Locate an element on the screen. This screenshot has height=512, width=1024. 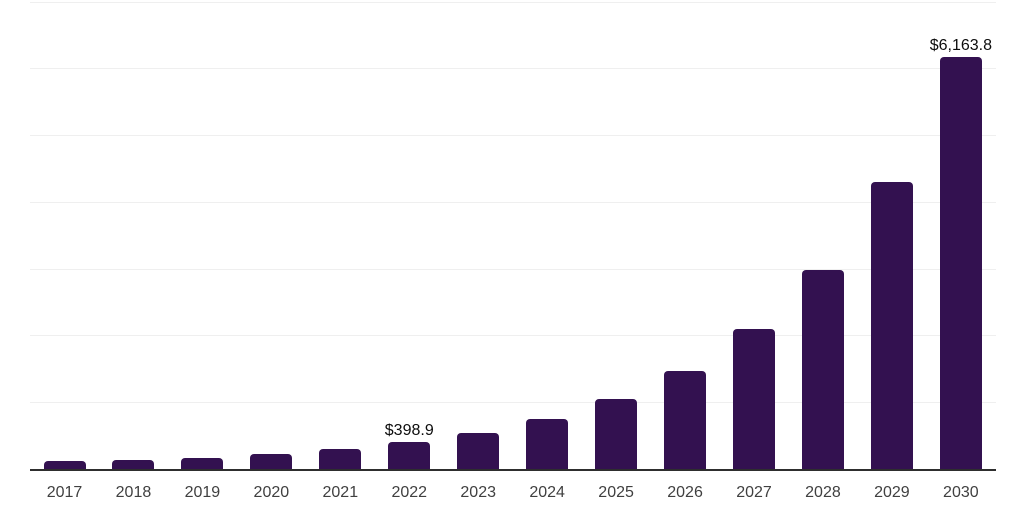
bar-2021 is located at coordinates (340, 458).